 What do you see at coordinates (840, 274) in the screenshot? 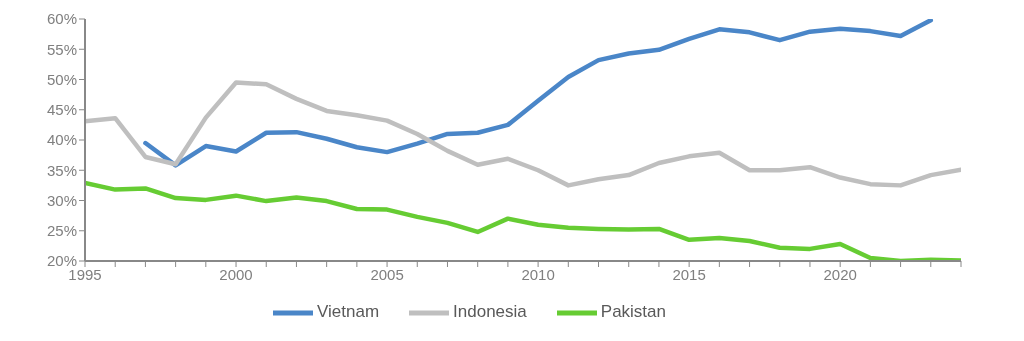
I see `x-tick-label: 2020` at bounding box center [840, 274].